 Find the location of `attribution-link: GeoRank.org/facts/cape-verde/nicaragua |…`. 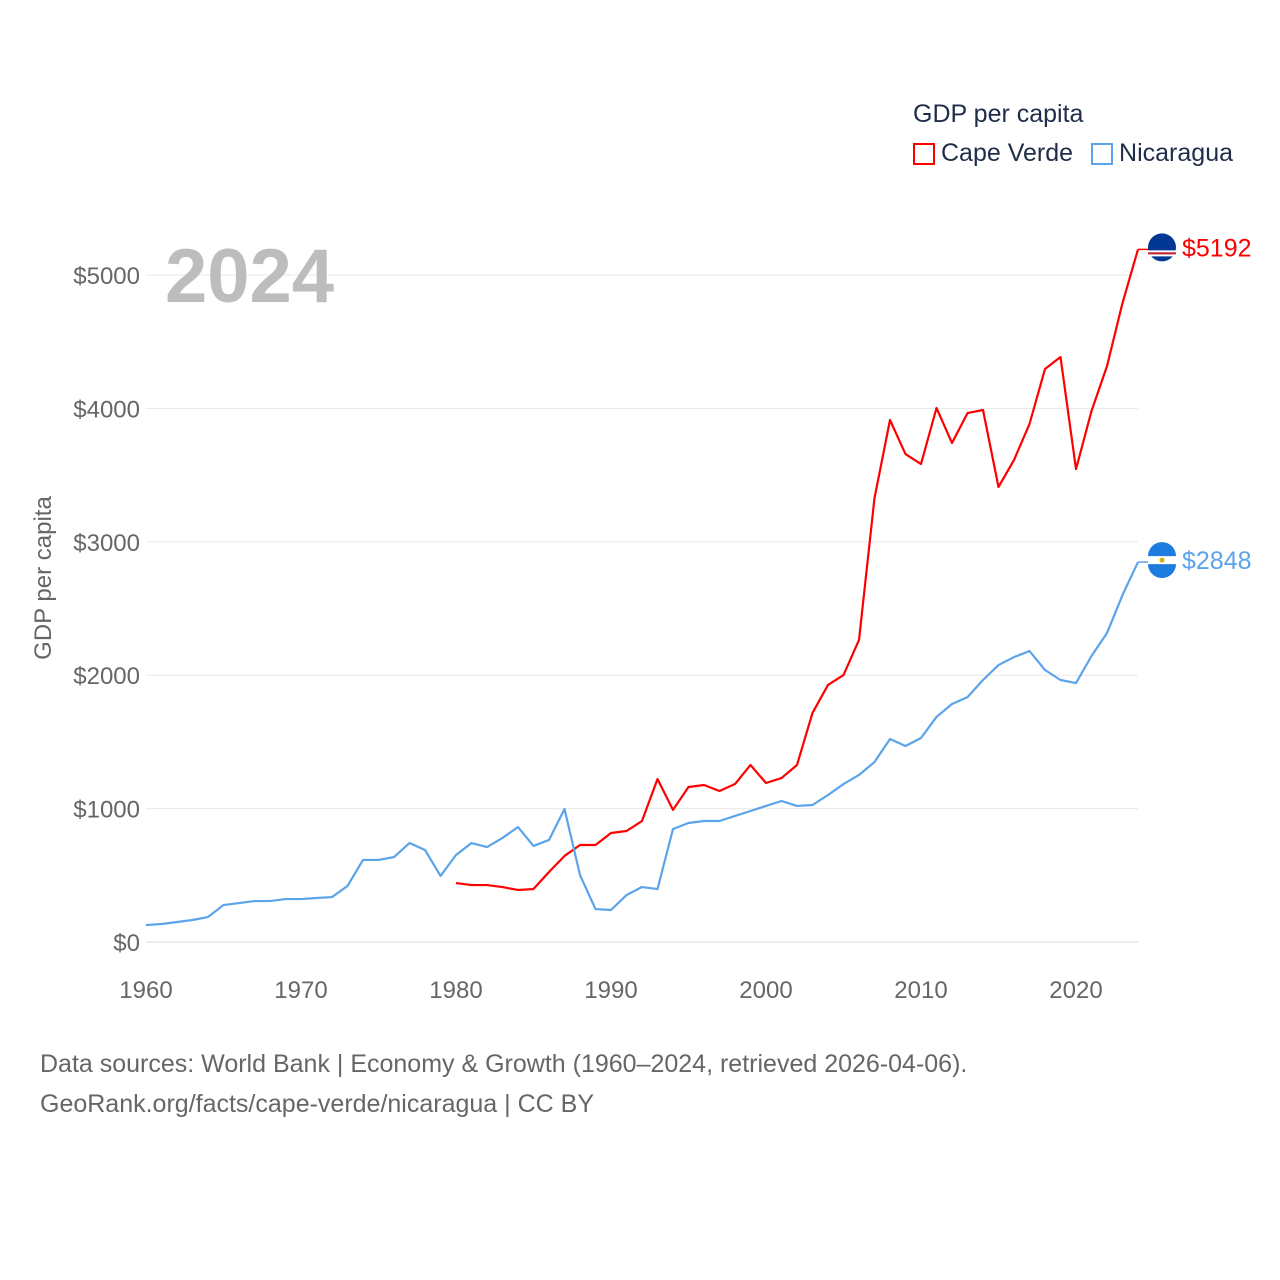

attribution-link: GeoRank.org/facts/cape-verde/nicaragua |… is located at coordinates (317, 1104).